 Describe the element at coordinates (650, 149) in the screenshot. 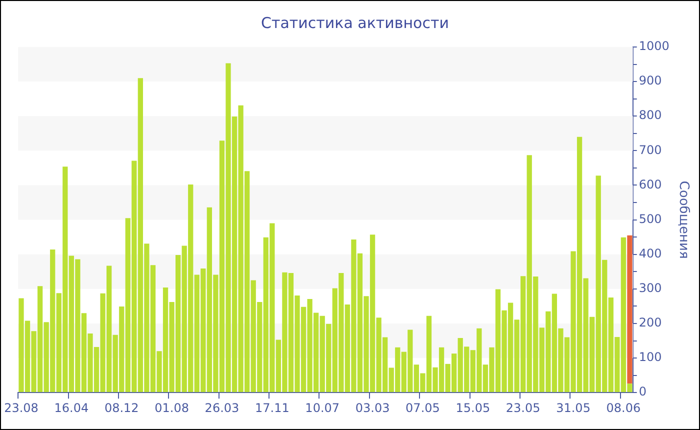

I see `y-tick-label: 700` at that location.